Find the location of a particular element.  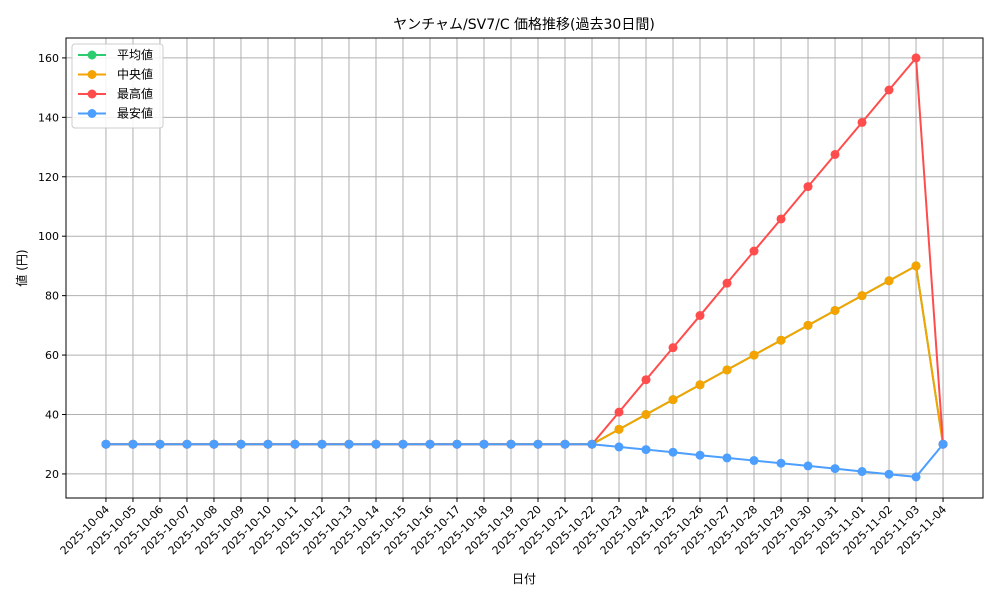

y-tick-label: 20 is located at coordinates (52, 474).